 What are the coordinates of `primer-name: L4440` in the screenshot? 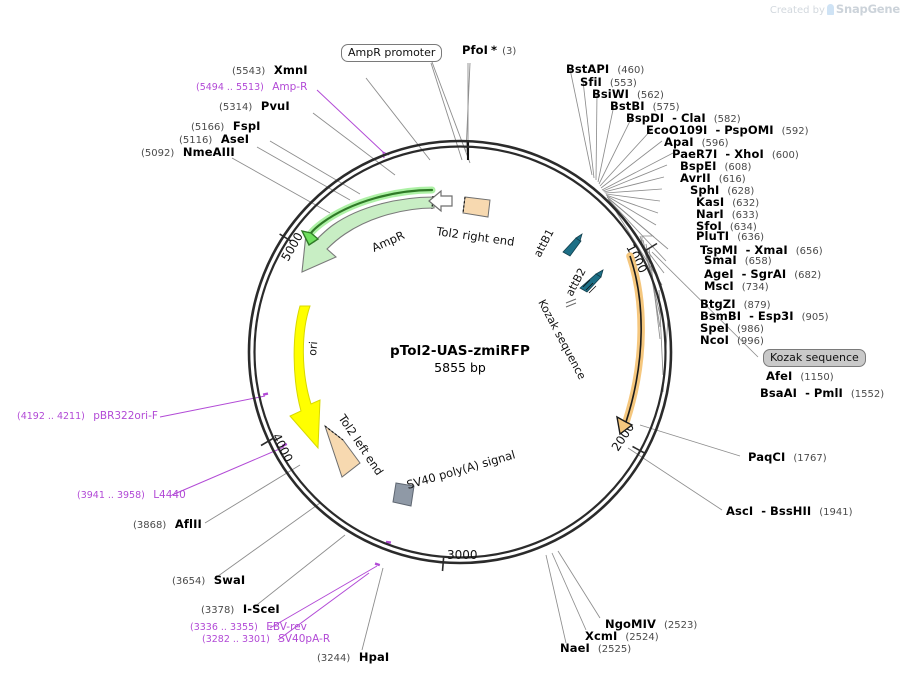 It's located at (169, 495).